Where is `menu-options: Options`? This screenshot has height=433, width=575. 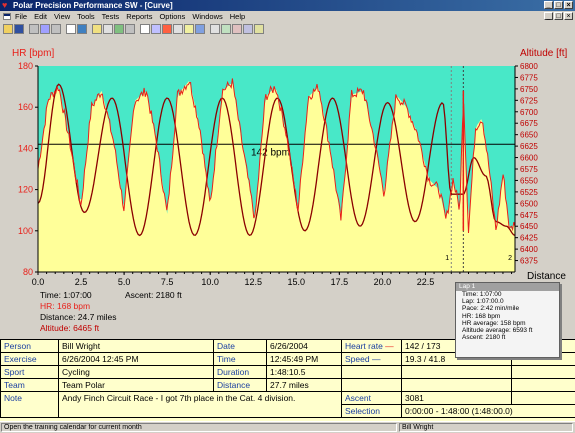 menu-options: Options is located at coordinates (172, 16).